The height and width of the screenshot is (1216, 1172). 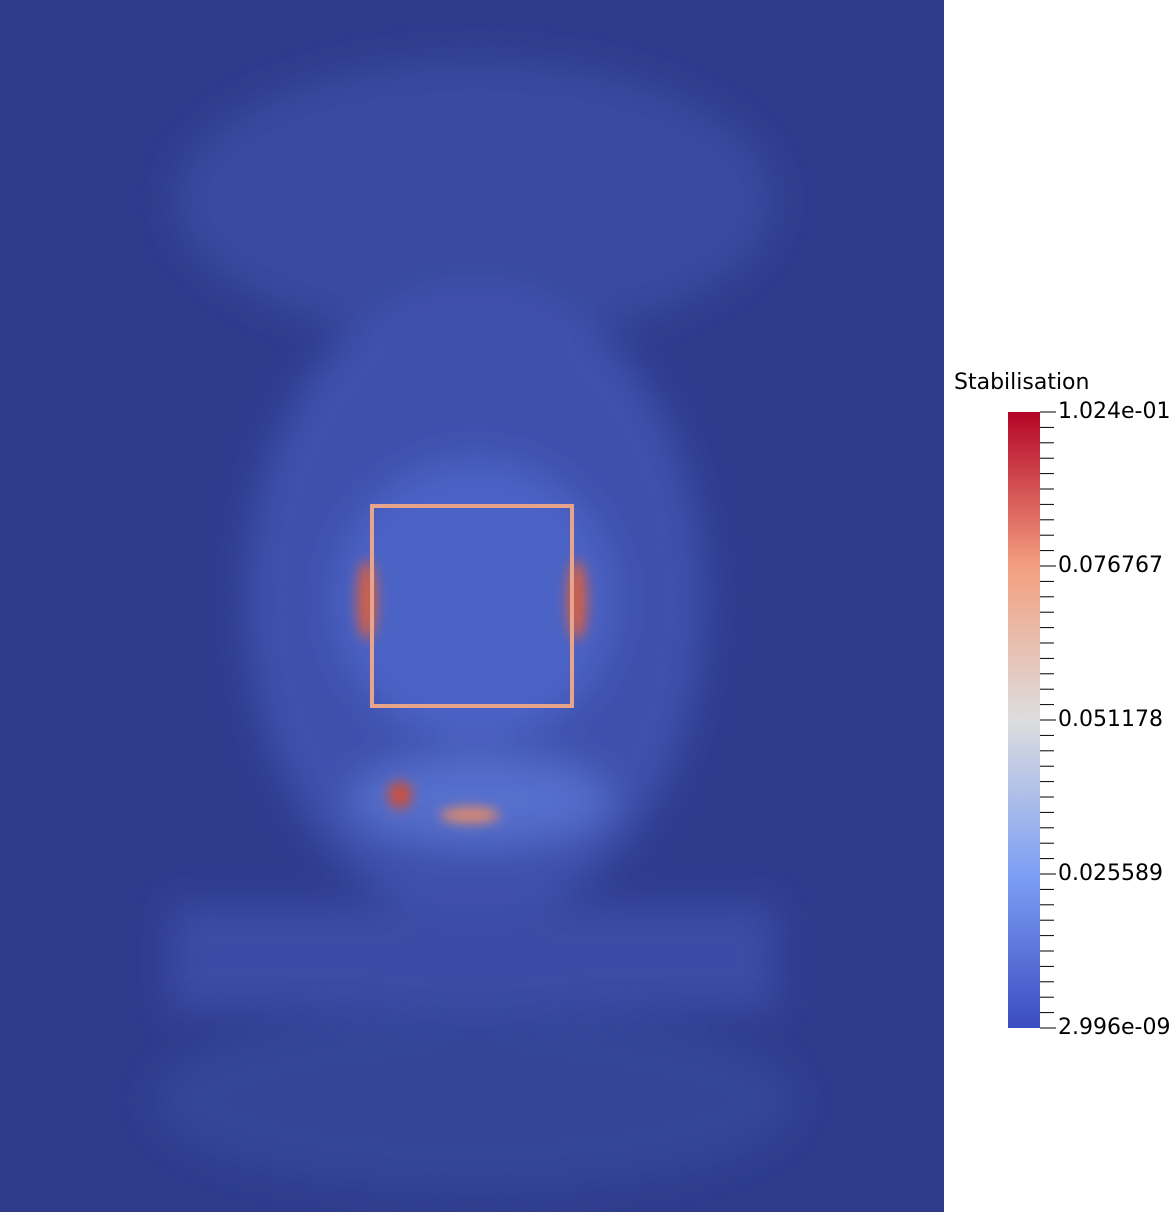 What do you see at coordinates (1114, 411) in the screenshot?
I see `legend-label: 1.024e-01` at bounding box center [1114, 411].